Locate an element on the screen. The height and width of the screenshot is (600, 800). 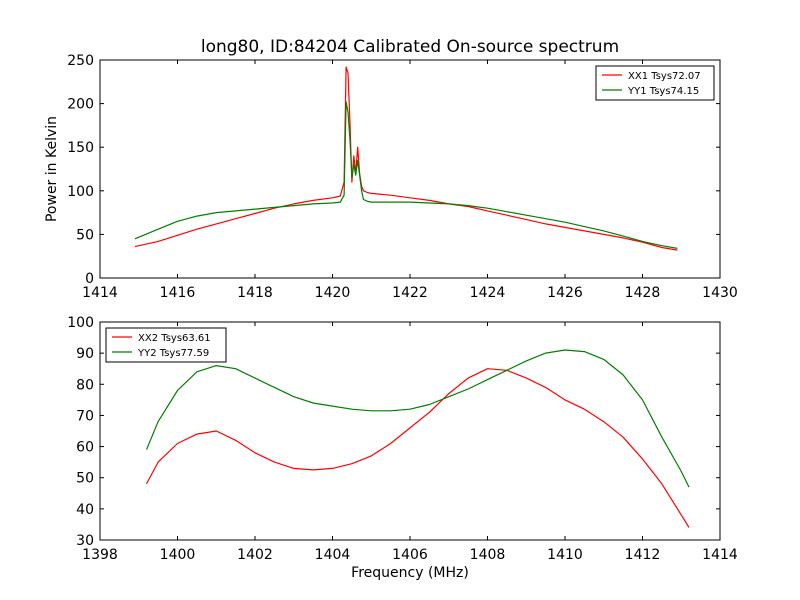
chart-1-x-tick-label: 1416 is located at coordinates (178, 293).